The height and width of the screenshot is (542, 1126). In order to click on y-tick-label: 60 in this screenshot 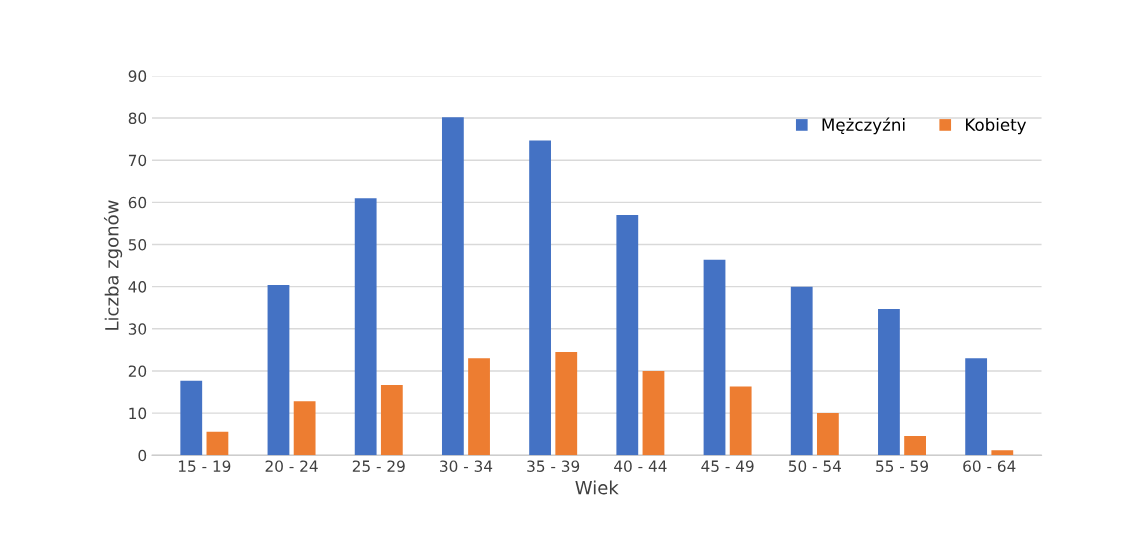, I will do `click(137, 202)`.